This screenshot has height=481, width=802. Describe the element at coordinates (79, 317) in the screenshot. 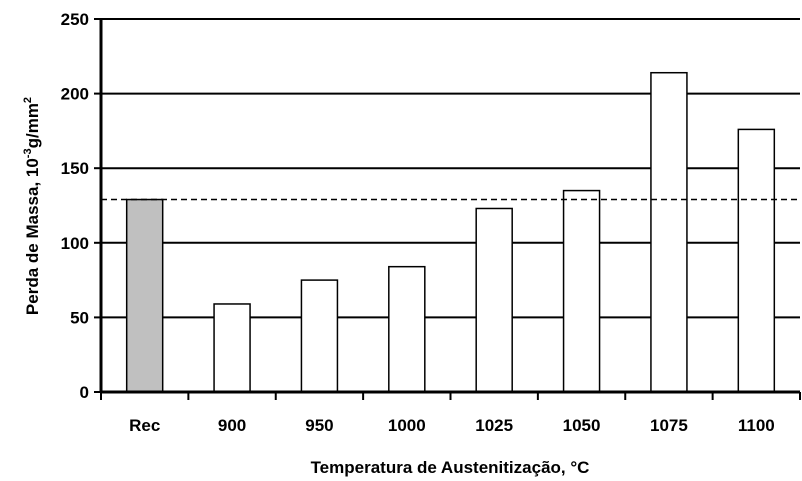

I see `y-tick-label: 50` at that location.